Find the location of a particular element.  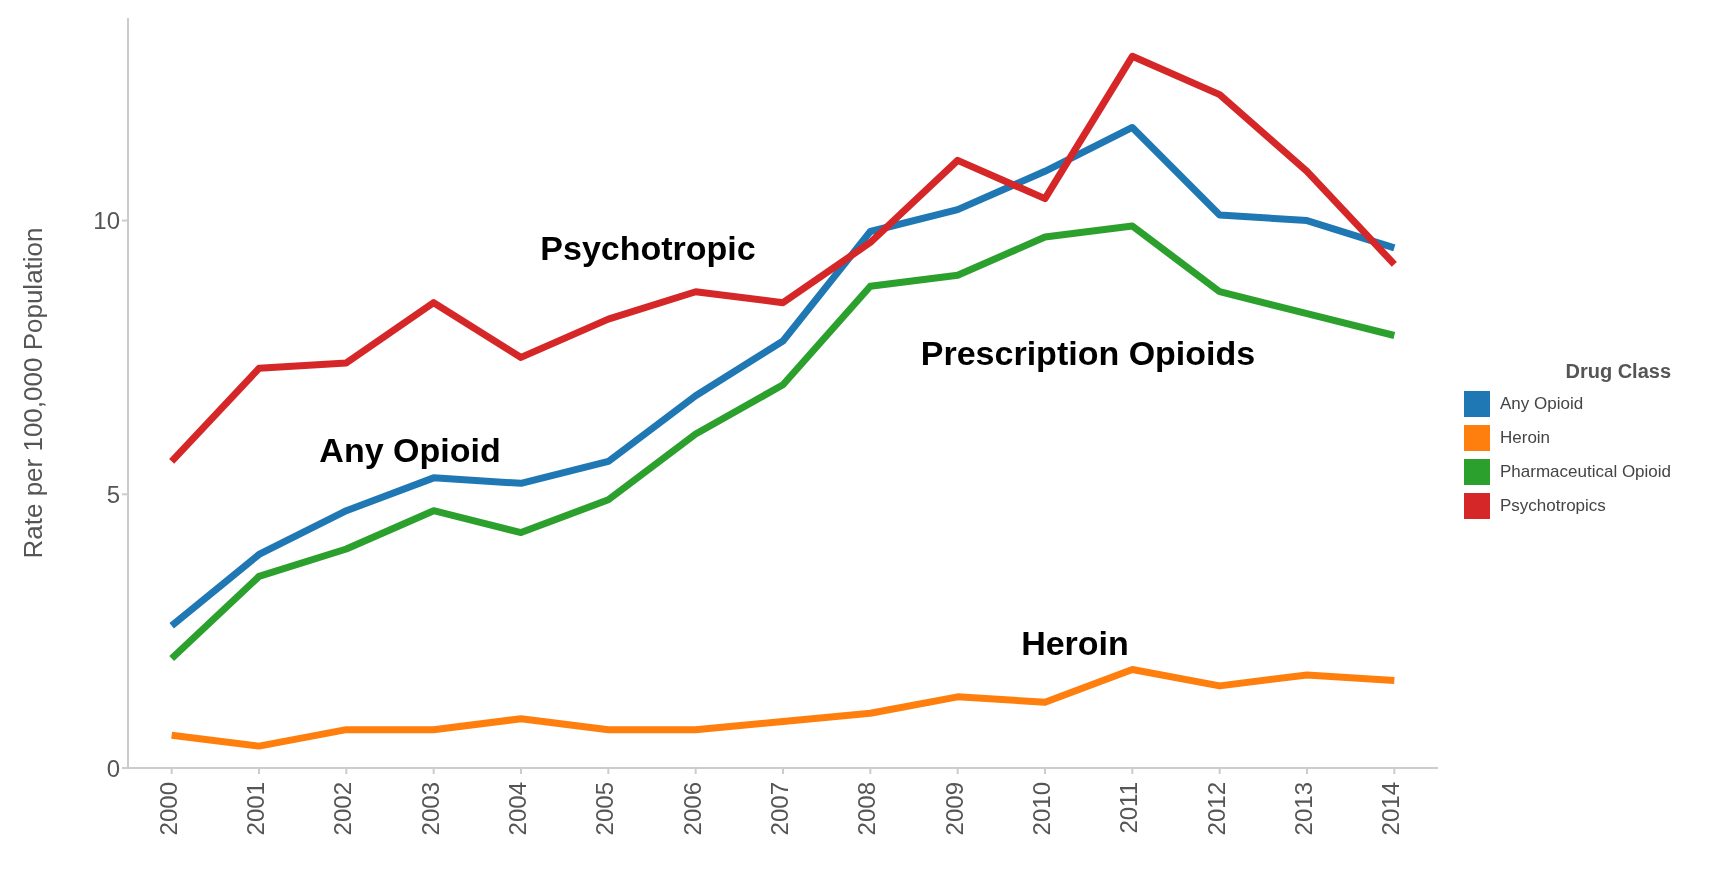

annotation: Prescription Opioids is located at coordinates (1088, 353).